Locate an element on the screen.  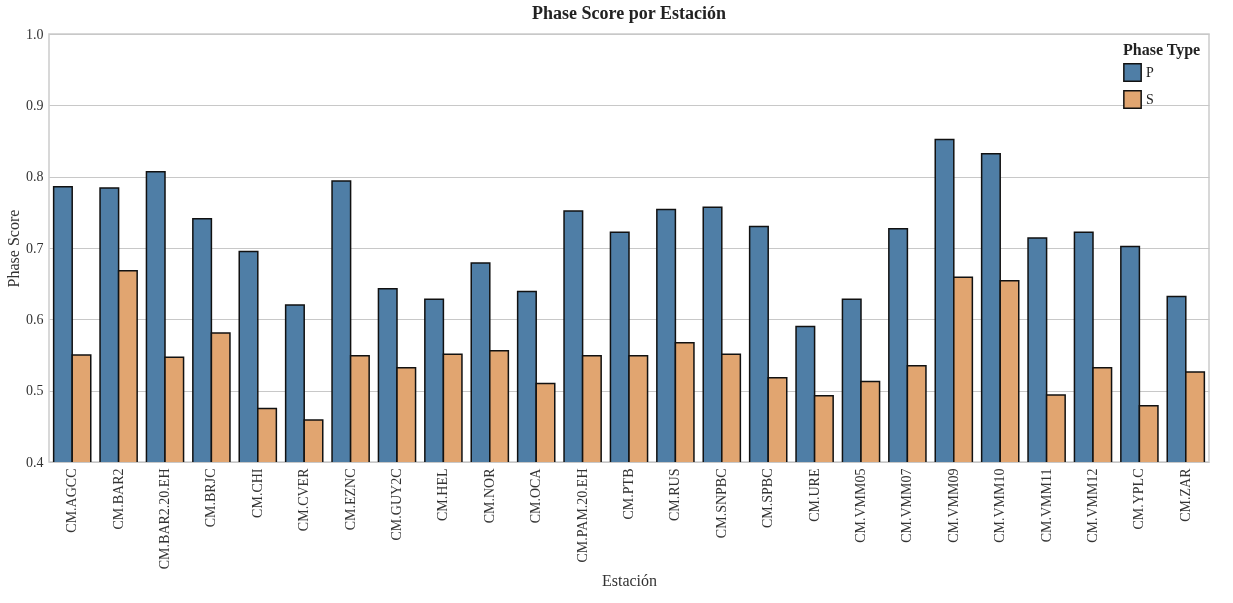
x-axis-title: Estación is located at coordinates (629, 581).